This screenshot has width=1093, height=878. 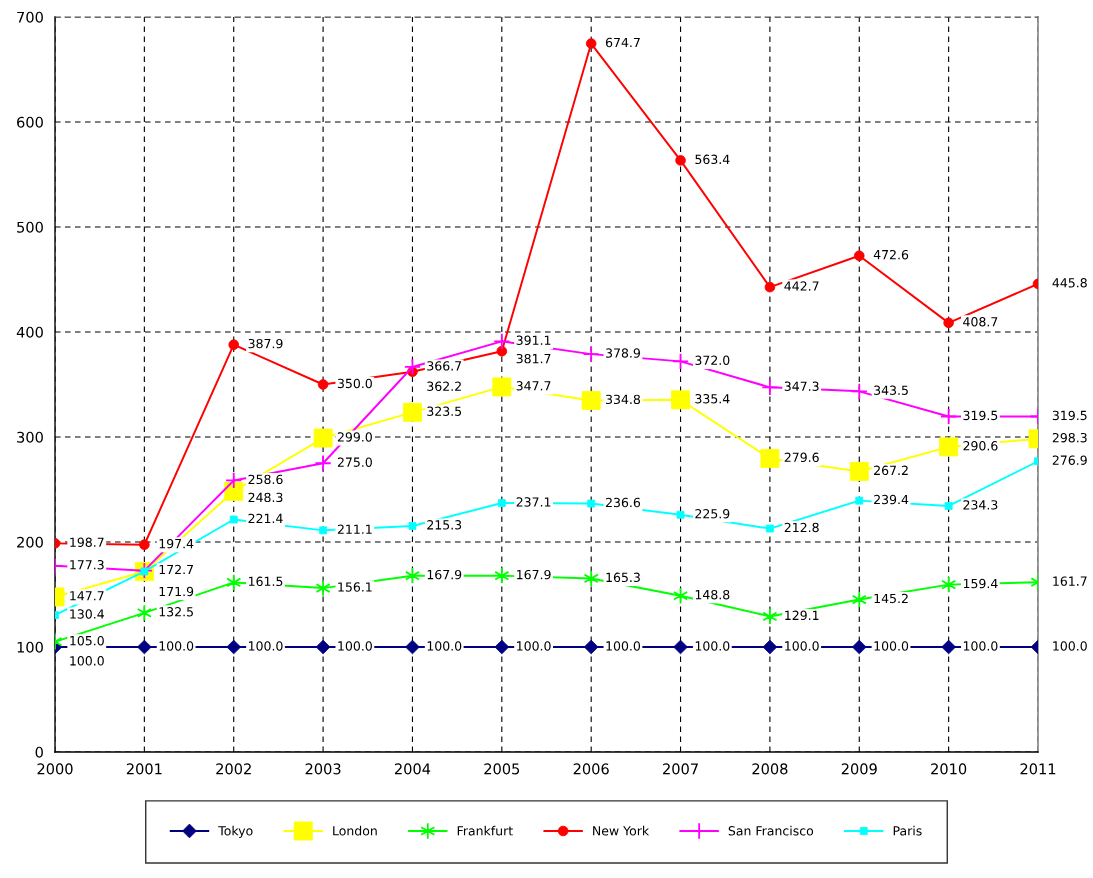 What do you see at coordinates (144, 769) in the screenshot?
I see `x-tick-label: 2001` at bounding box center [144, 769].